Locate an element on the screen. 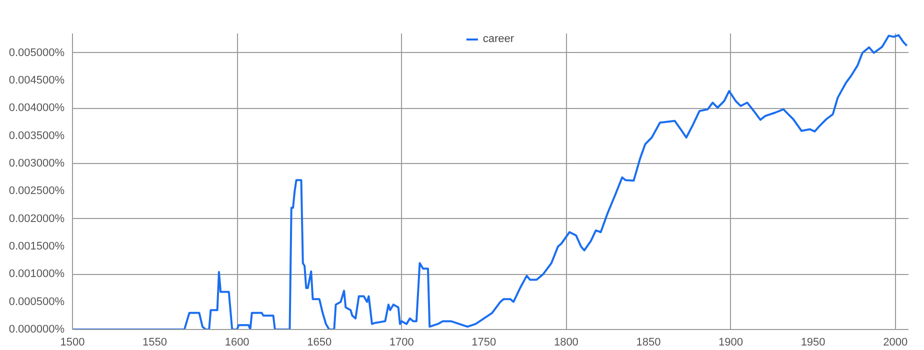 This screenshot has width=924, height=350. x-tick-label: 1750 is located at coordinates (484, 342).